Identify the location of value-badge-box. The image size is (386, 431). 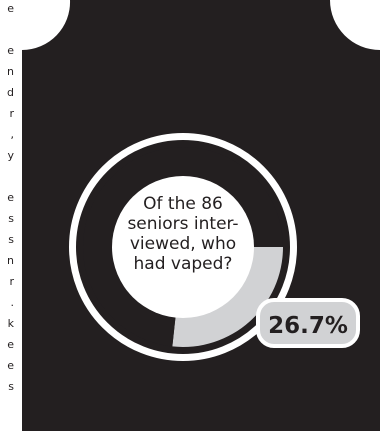
(308, 323).